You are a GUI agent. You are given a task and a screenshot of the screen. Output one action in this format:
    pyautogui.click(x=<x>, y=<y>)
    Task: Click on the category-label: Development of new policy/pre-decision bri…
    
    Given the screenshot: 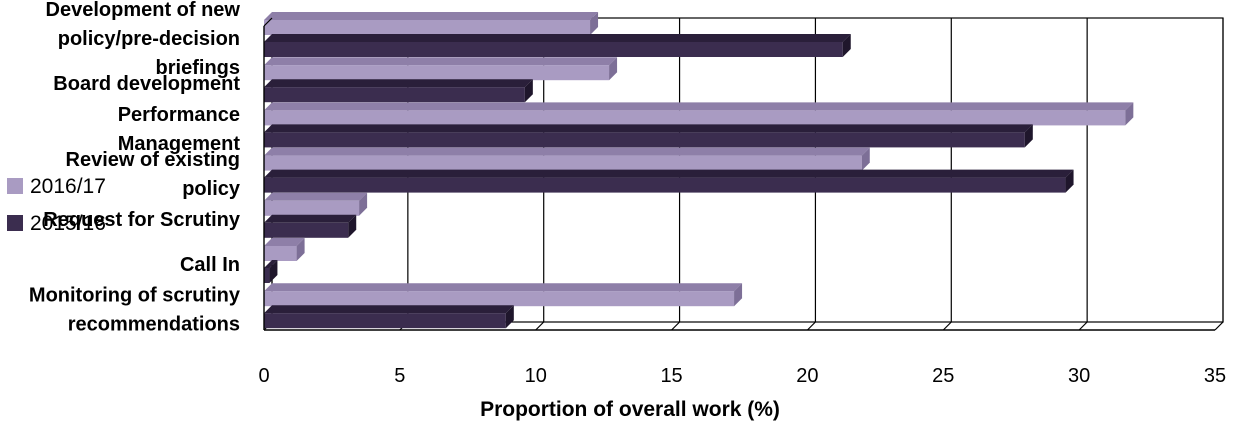 What is the action you would take?
    pyautogui.click(x=143, y=39)
    